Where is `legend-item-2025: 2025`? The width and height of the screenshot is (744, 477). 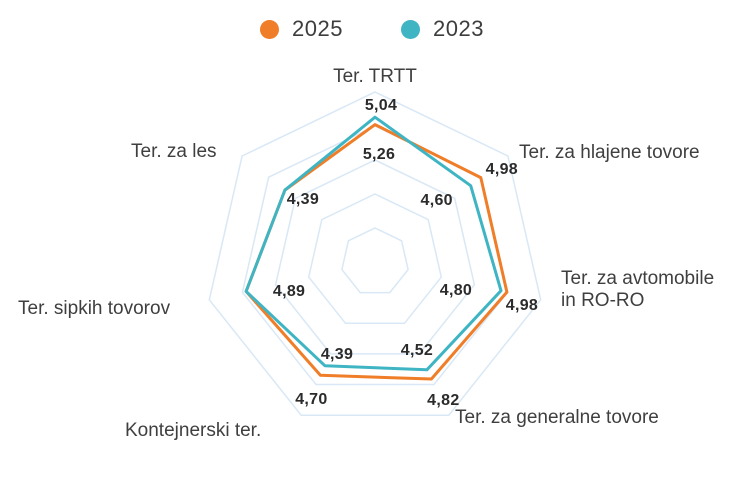 legend-item-2025: 2025 is located at coordinates (301, 29).